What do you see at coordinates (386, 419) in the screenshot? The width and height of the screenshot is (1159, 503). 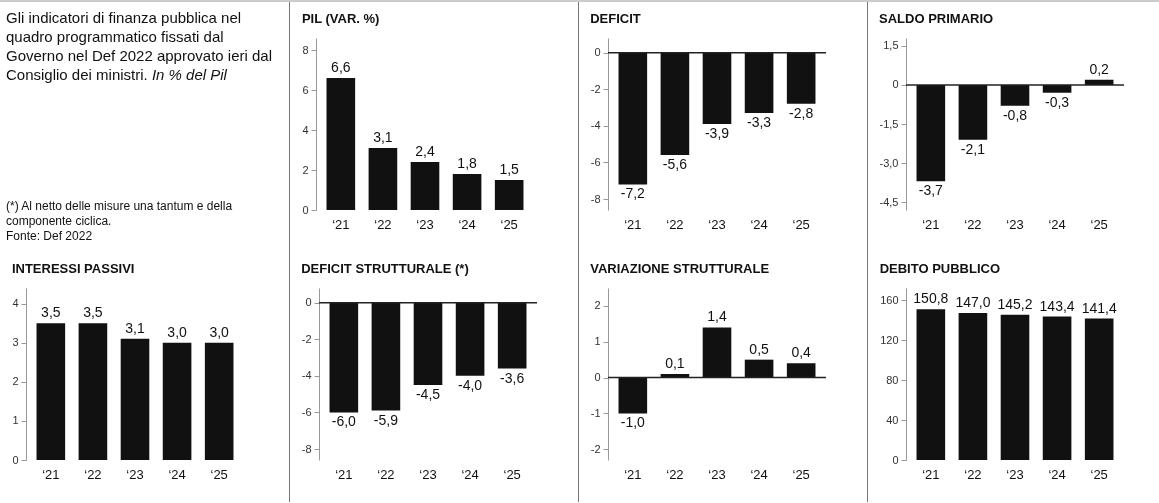 I see `data-label: -5,9` at bounding box center [386, 419].